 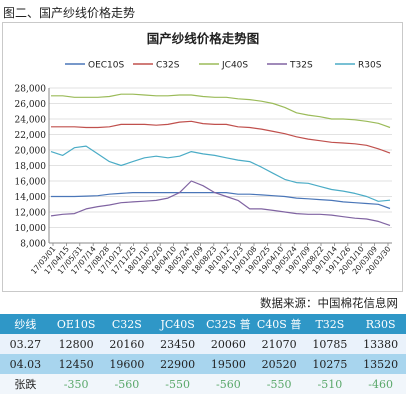 What do you see at coordinates (76, 364) in the screenshot?
I see `table-cell: 12450` at bounding box center [76, 364].